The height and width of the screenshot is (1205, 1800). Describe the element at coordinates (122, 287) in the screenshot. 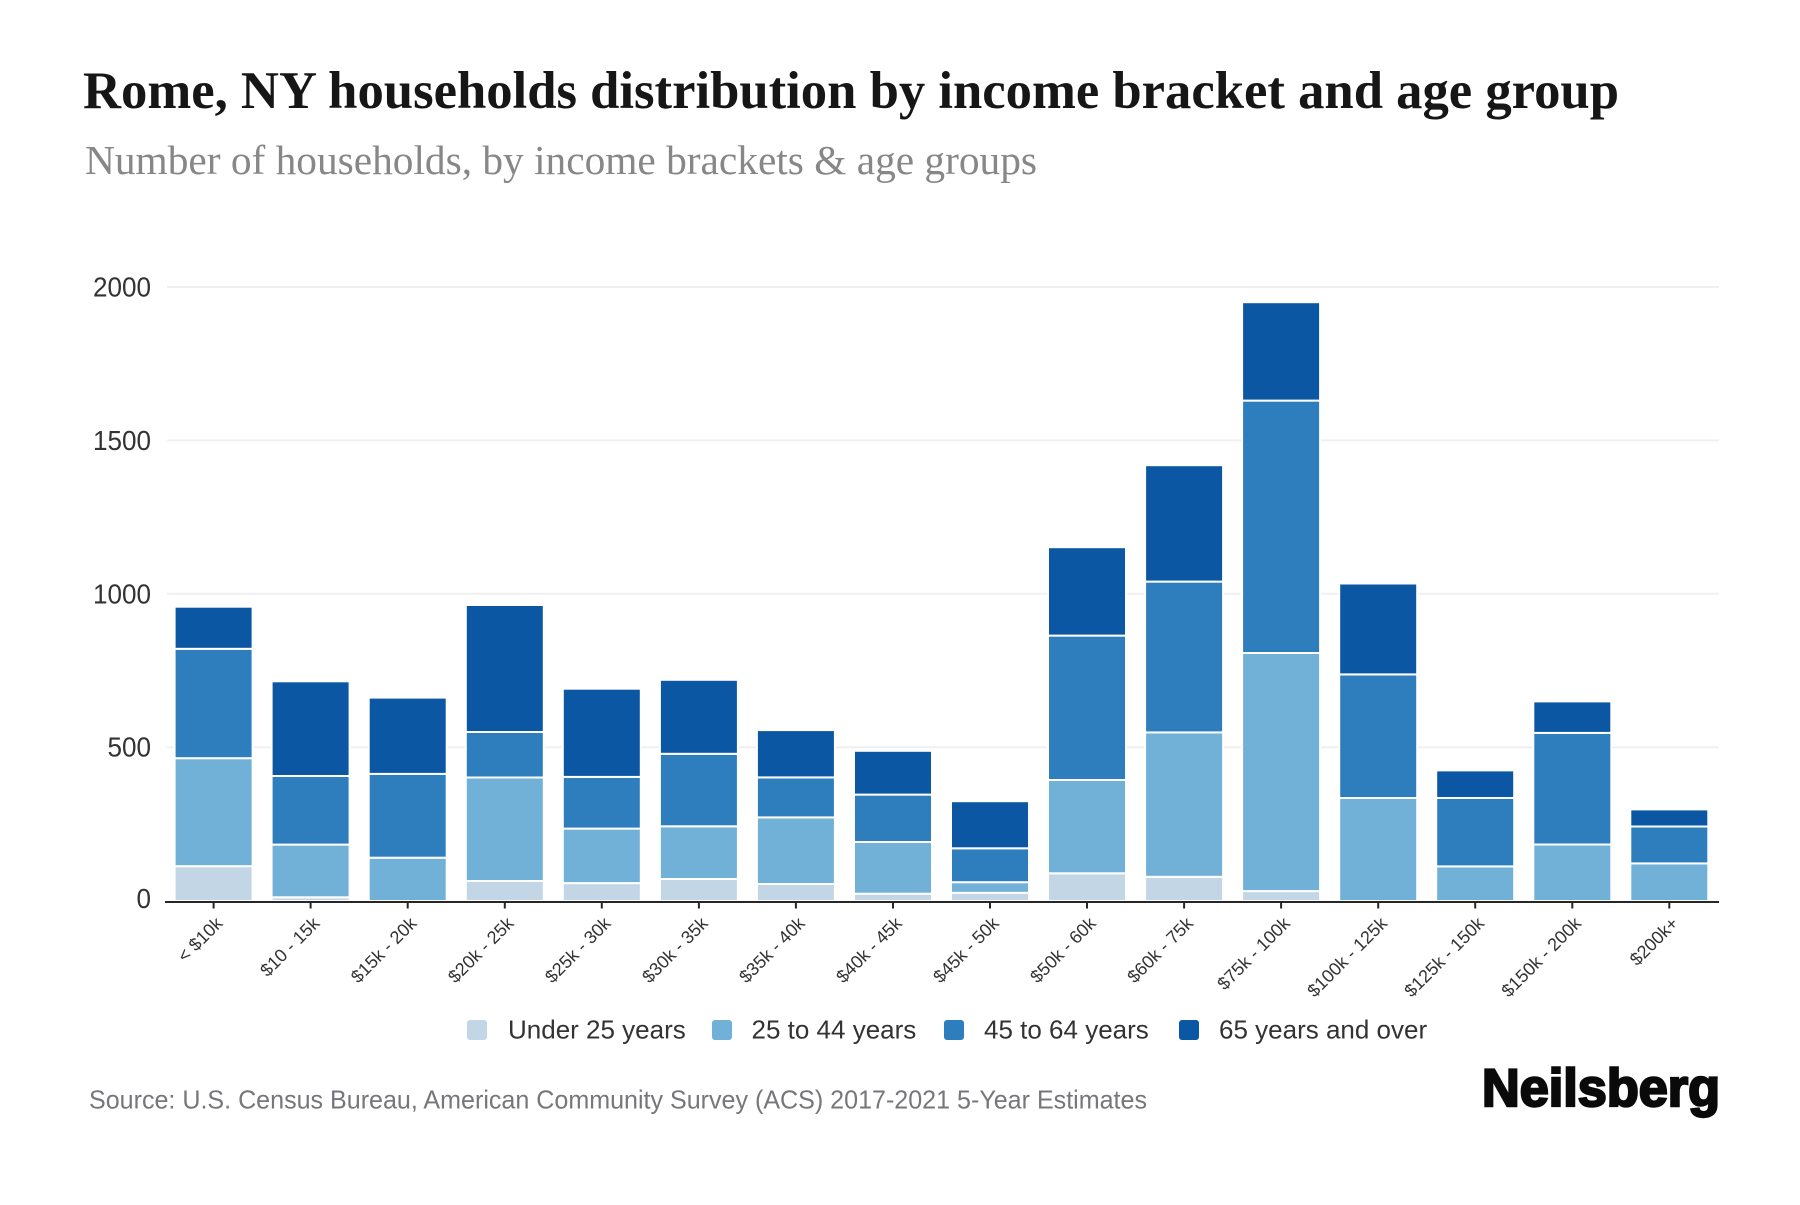

I see `svg-text: 2000` at that location.